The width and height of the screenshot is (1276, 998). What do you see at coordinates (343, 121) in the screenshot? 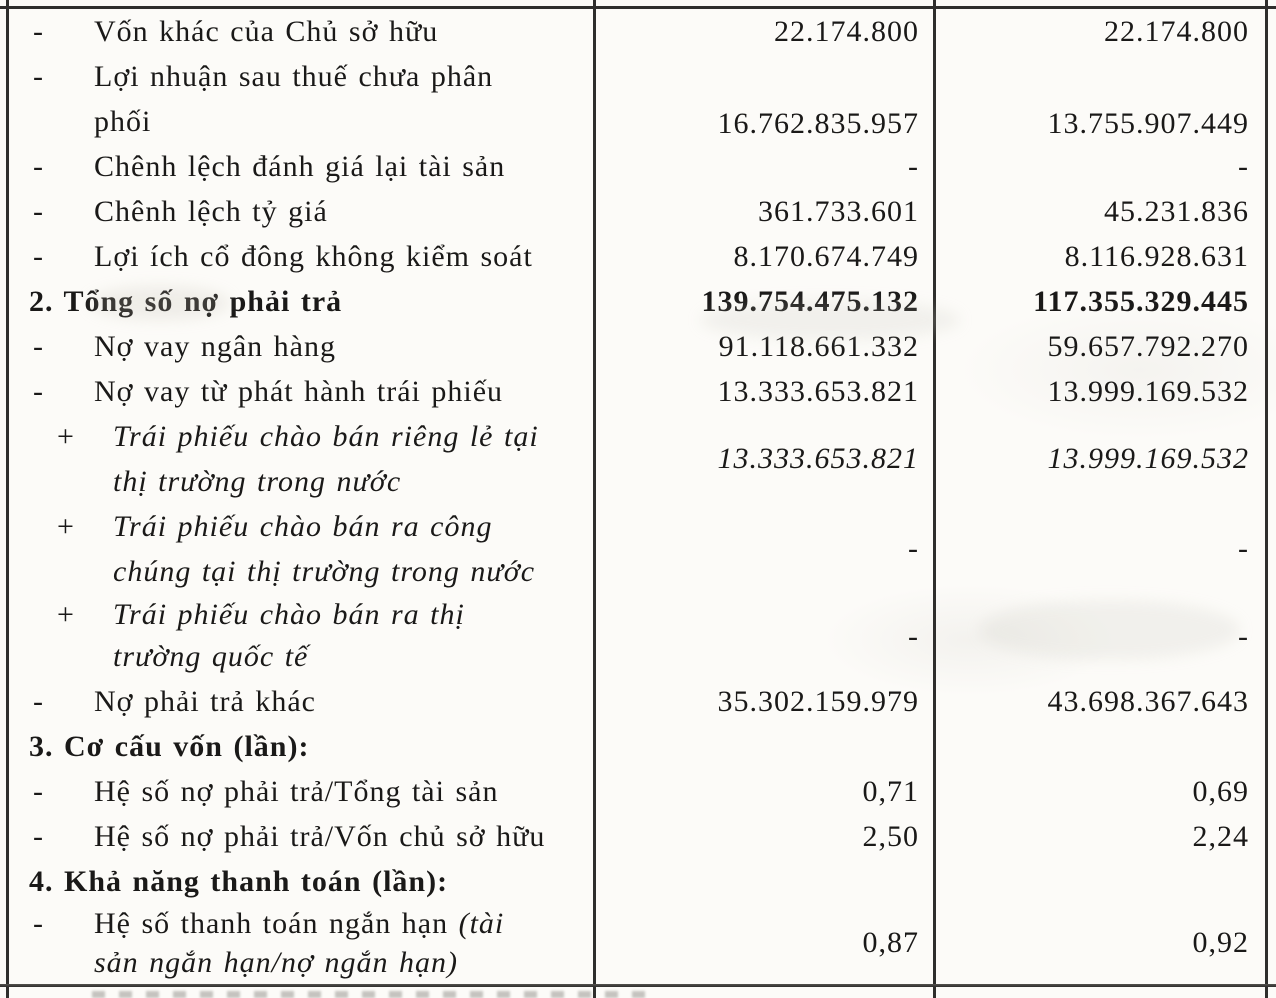
I see `label-line: phối` at bounding box center [343, 121].